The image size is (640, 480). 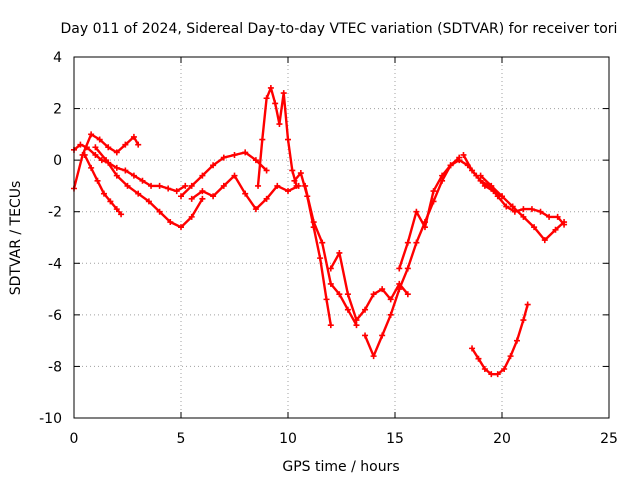 What do you see at coordinates (288, 439) in the screenshot?
I see `x-tick-label: 10` at bounding box center [288, 439].